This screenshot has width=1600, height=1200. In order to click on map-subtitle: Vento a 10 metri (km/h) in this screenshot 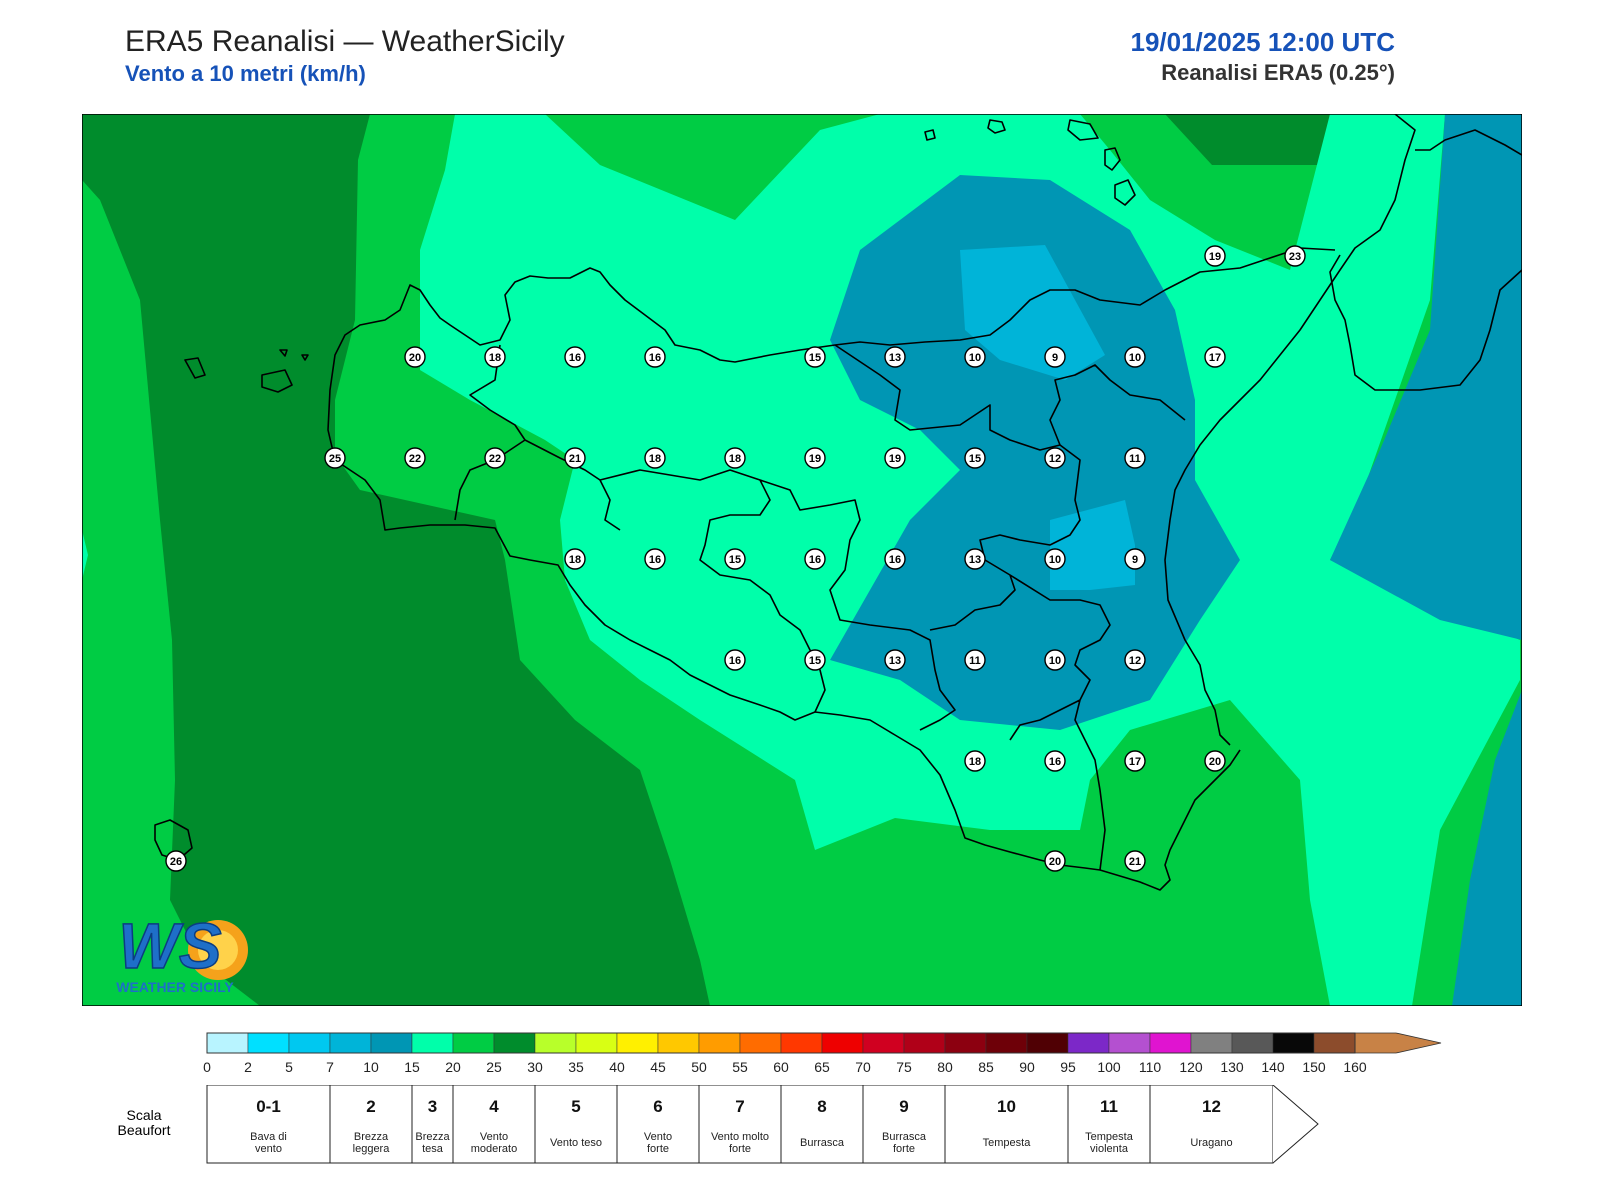, I will do `click(245, 73)`.